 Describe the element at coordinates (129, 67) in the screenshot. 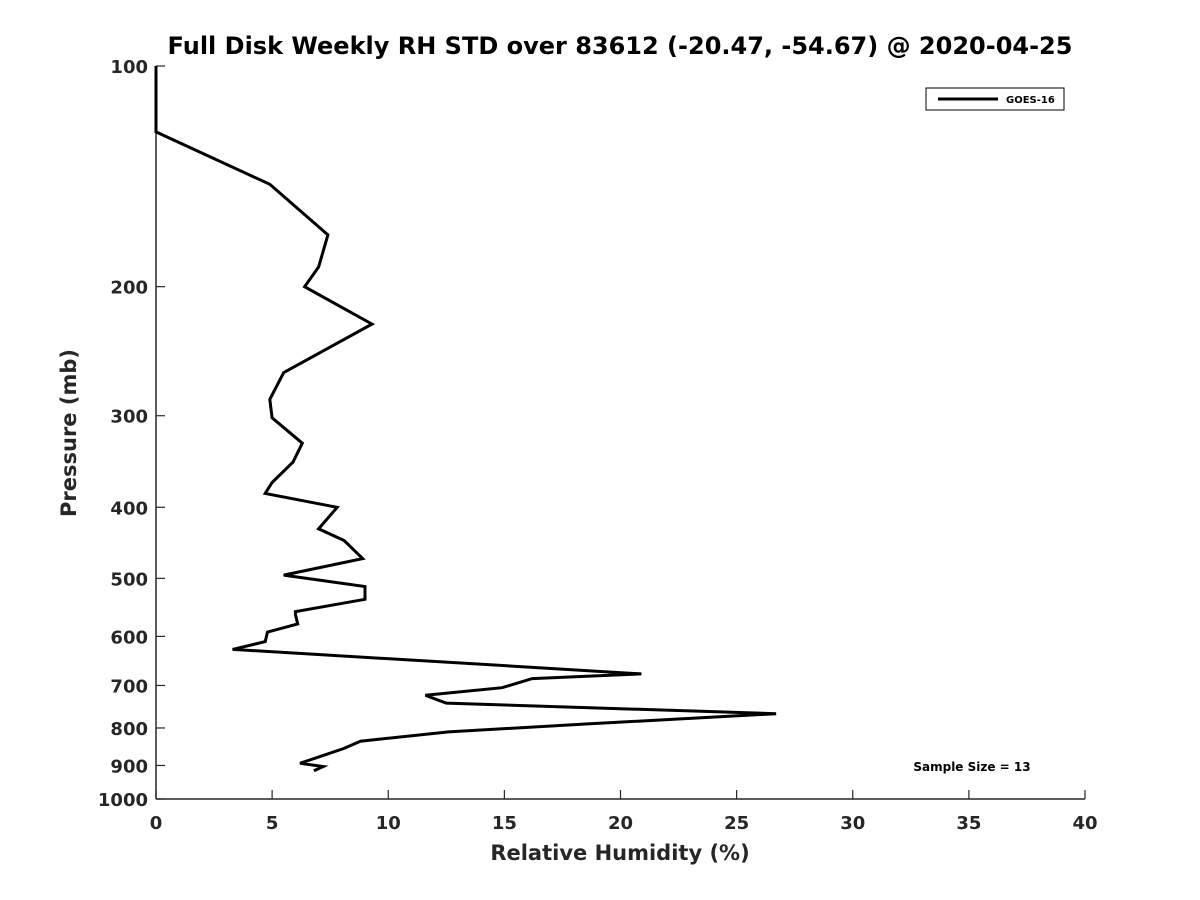

I see `y-tick-label: 100` at that location.